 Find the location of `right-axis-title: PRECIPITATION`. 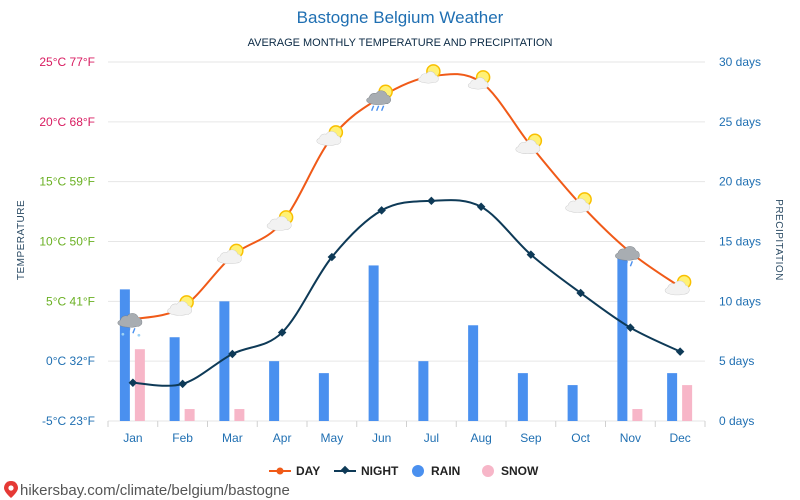

right-axis-title: PRECIPITATION is located at coordinates (778, 240).